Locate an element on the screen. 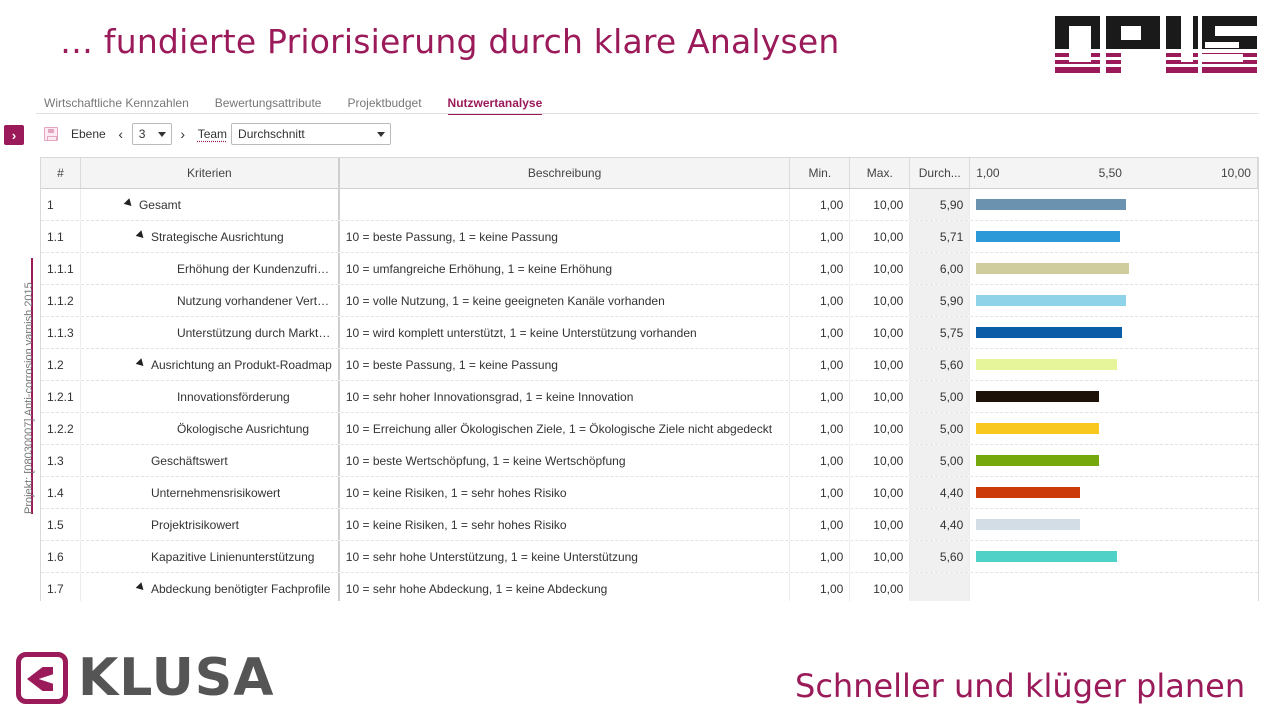 The image size is (1280, 720). criteria-label: Abdeckung benötigter Fachprofile is located at coordinates (240, 588).